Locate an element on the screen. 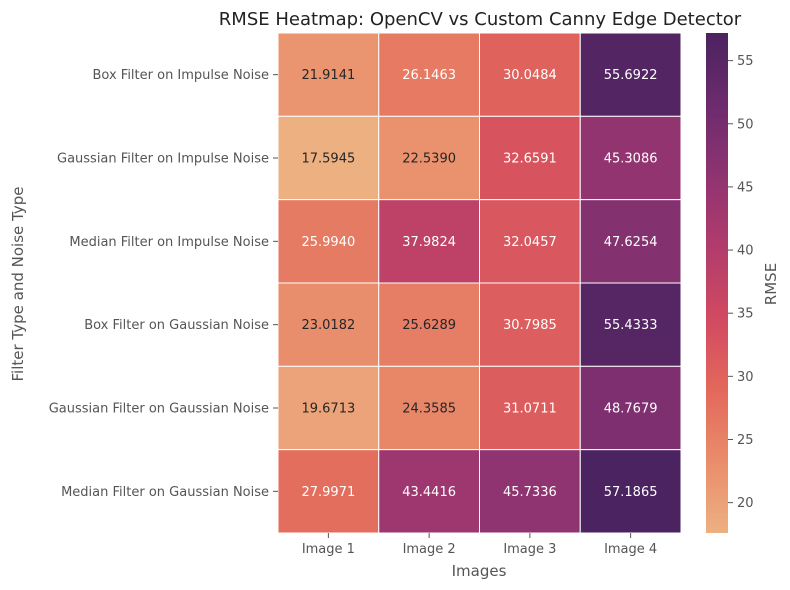 Image resolution: width=790 pixels, height=590 pixels. cell-value-label: 37.9824 is located at coordinates (429, 242).